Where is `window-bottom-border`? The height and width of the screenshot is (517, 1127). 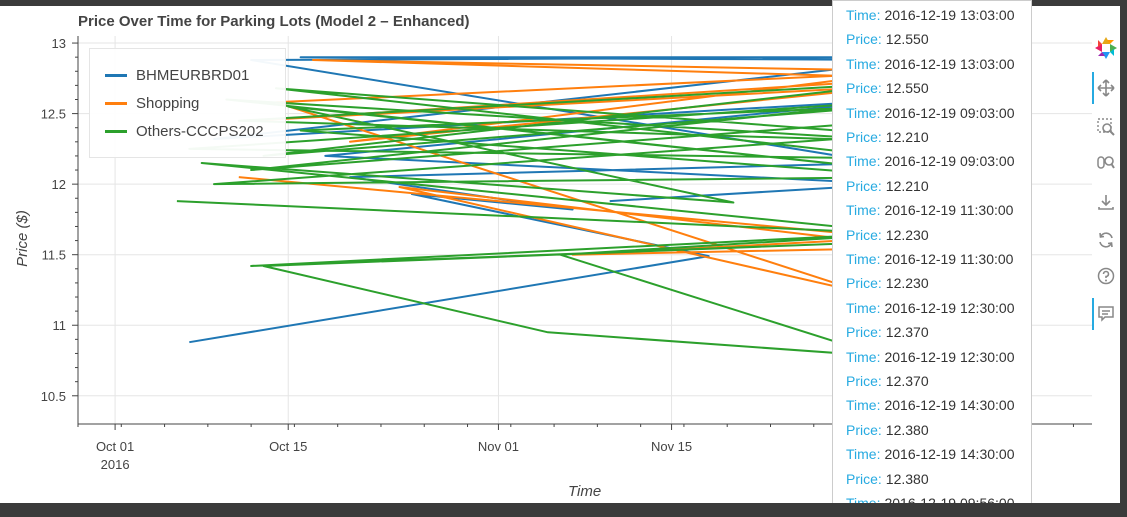
window-bottom-border is located at coordinates (563, 510).